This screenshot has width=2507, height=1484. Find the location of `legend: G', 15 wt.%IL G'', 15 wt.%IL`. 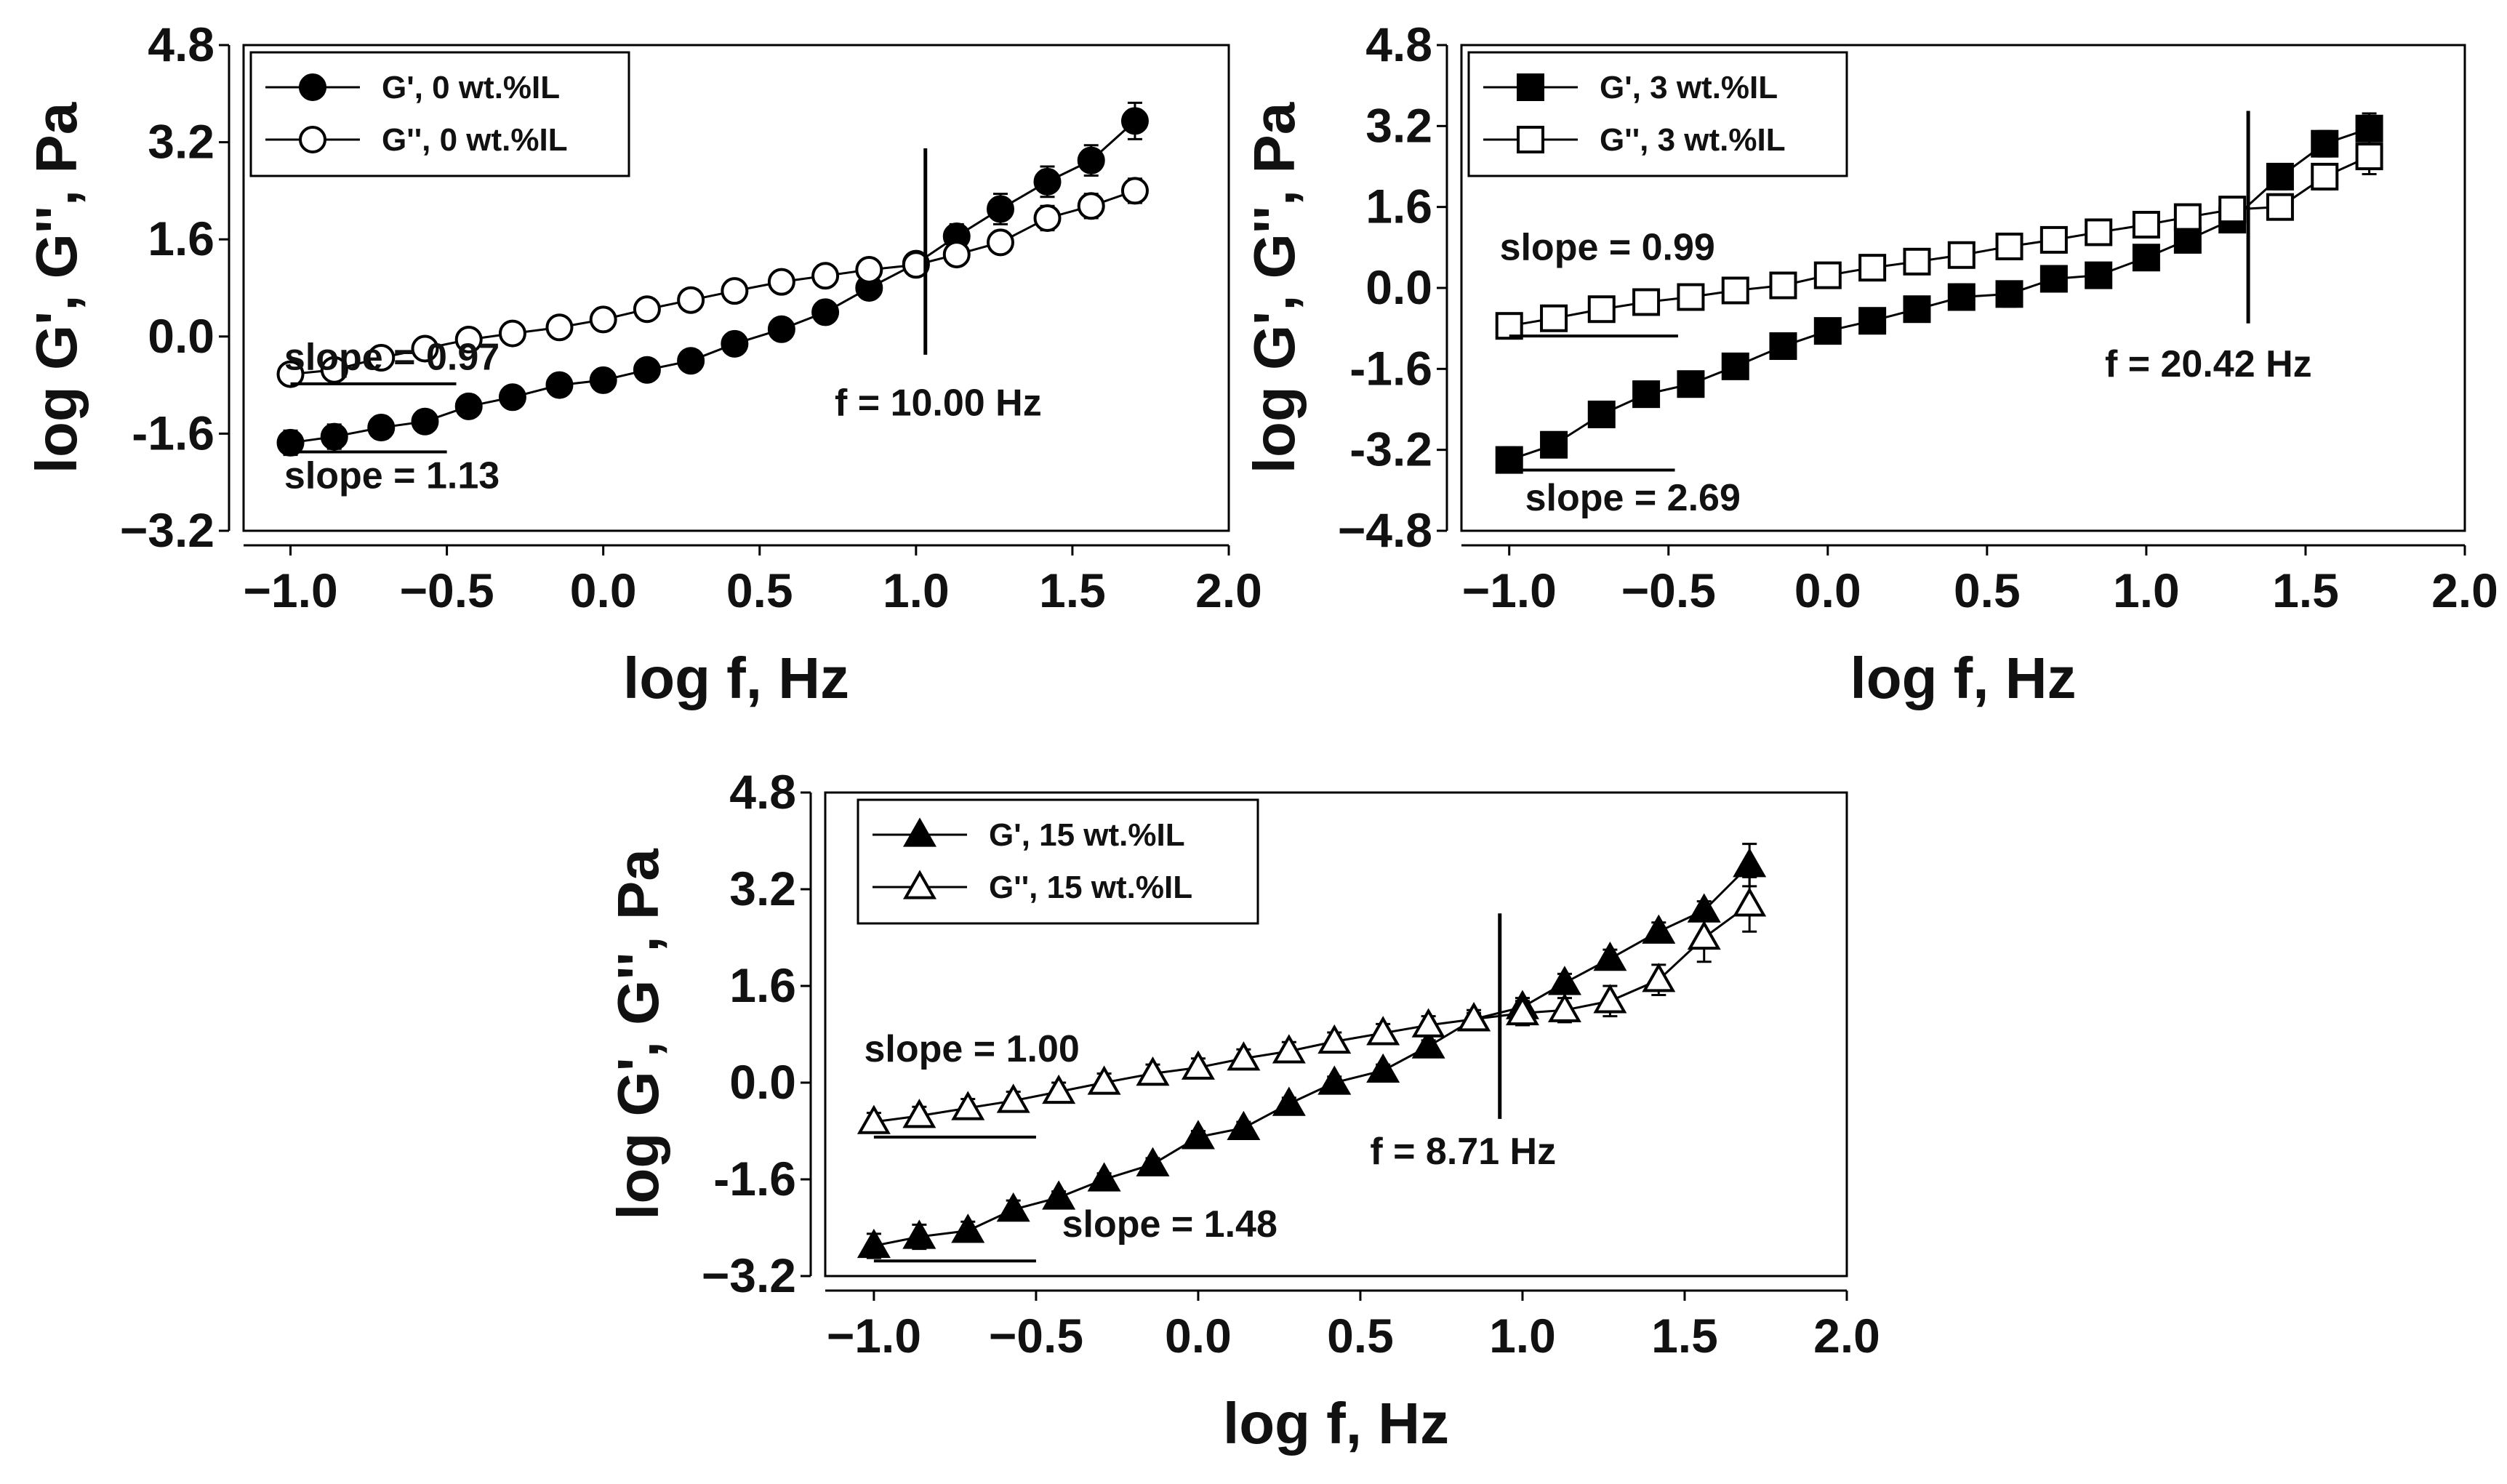

legend: G', 15 wt.%IL G'', 15 wt.%IL is located at coordinates (1058, 861).